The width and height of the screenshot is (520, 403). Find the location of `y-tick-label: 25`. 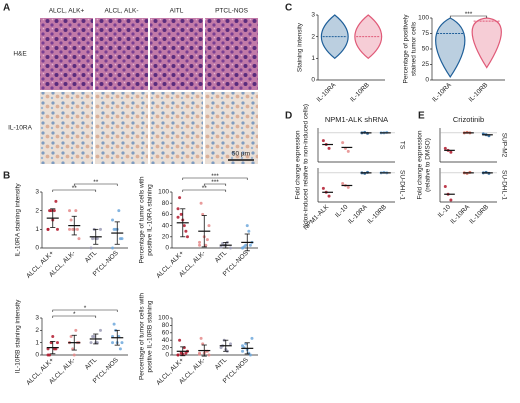

y-tick-label: 25 is located at coordinates (426, 64).